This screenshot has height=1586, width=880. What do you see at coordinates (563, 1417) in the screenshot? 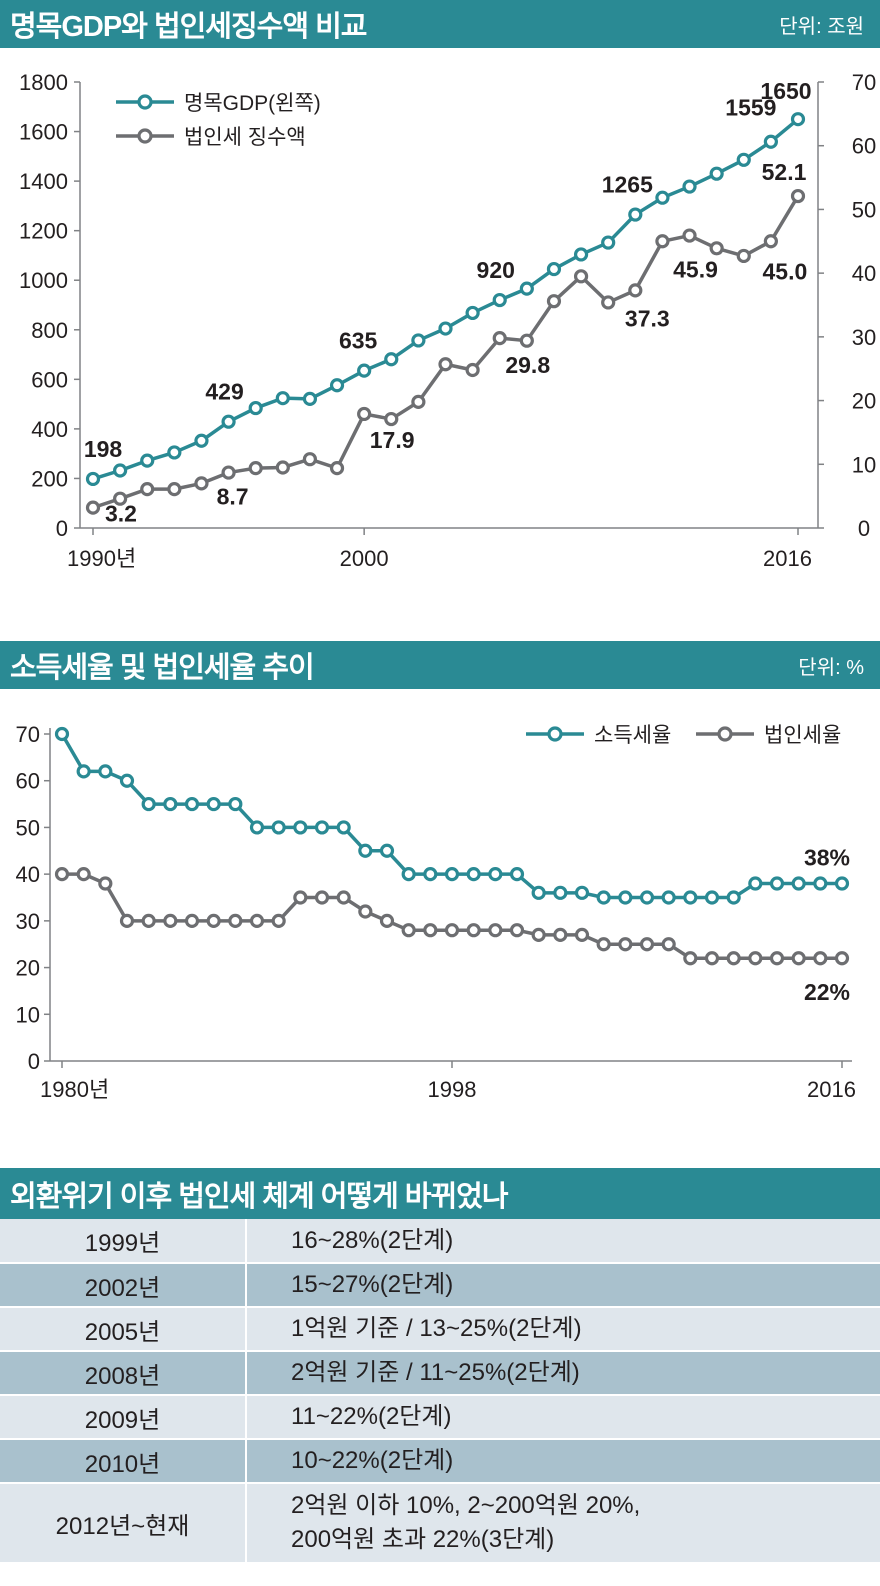
I see `row-desc: 11~22%(2단계)` at bounding box center [563, 1417].